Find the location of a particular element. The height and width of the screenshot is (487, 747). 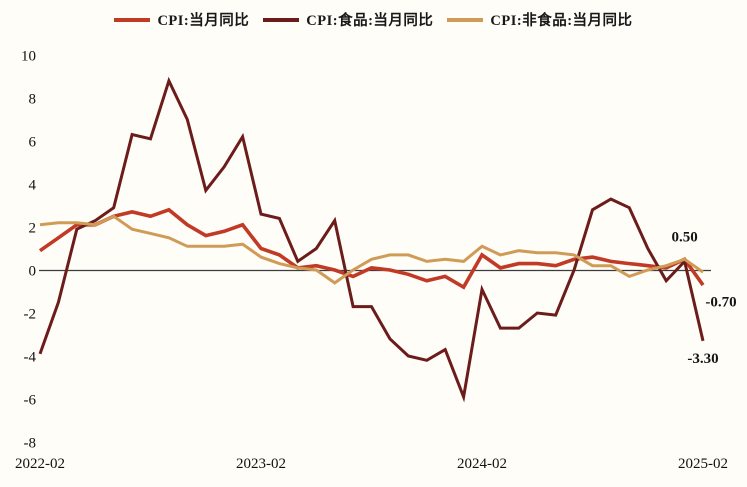

y-axis-tick-label: -2 is located at coordinates (30, 314).